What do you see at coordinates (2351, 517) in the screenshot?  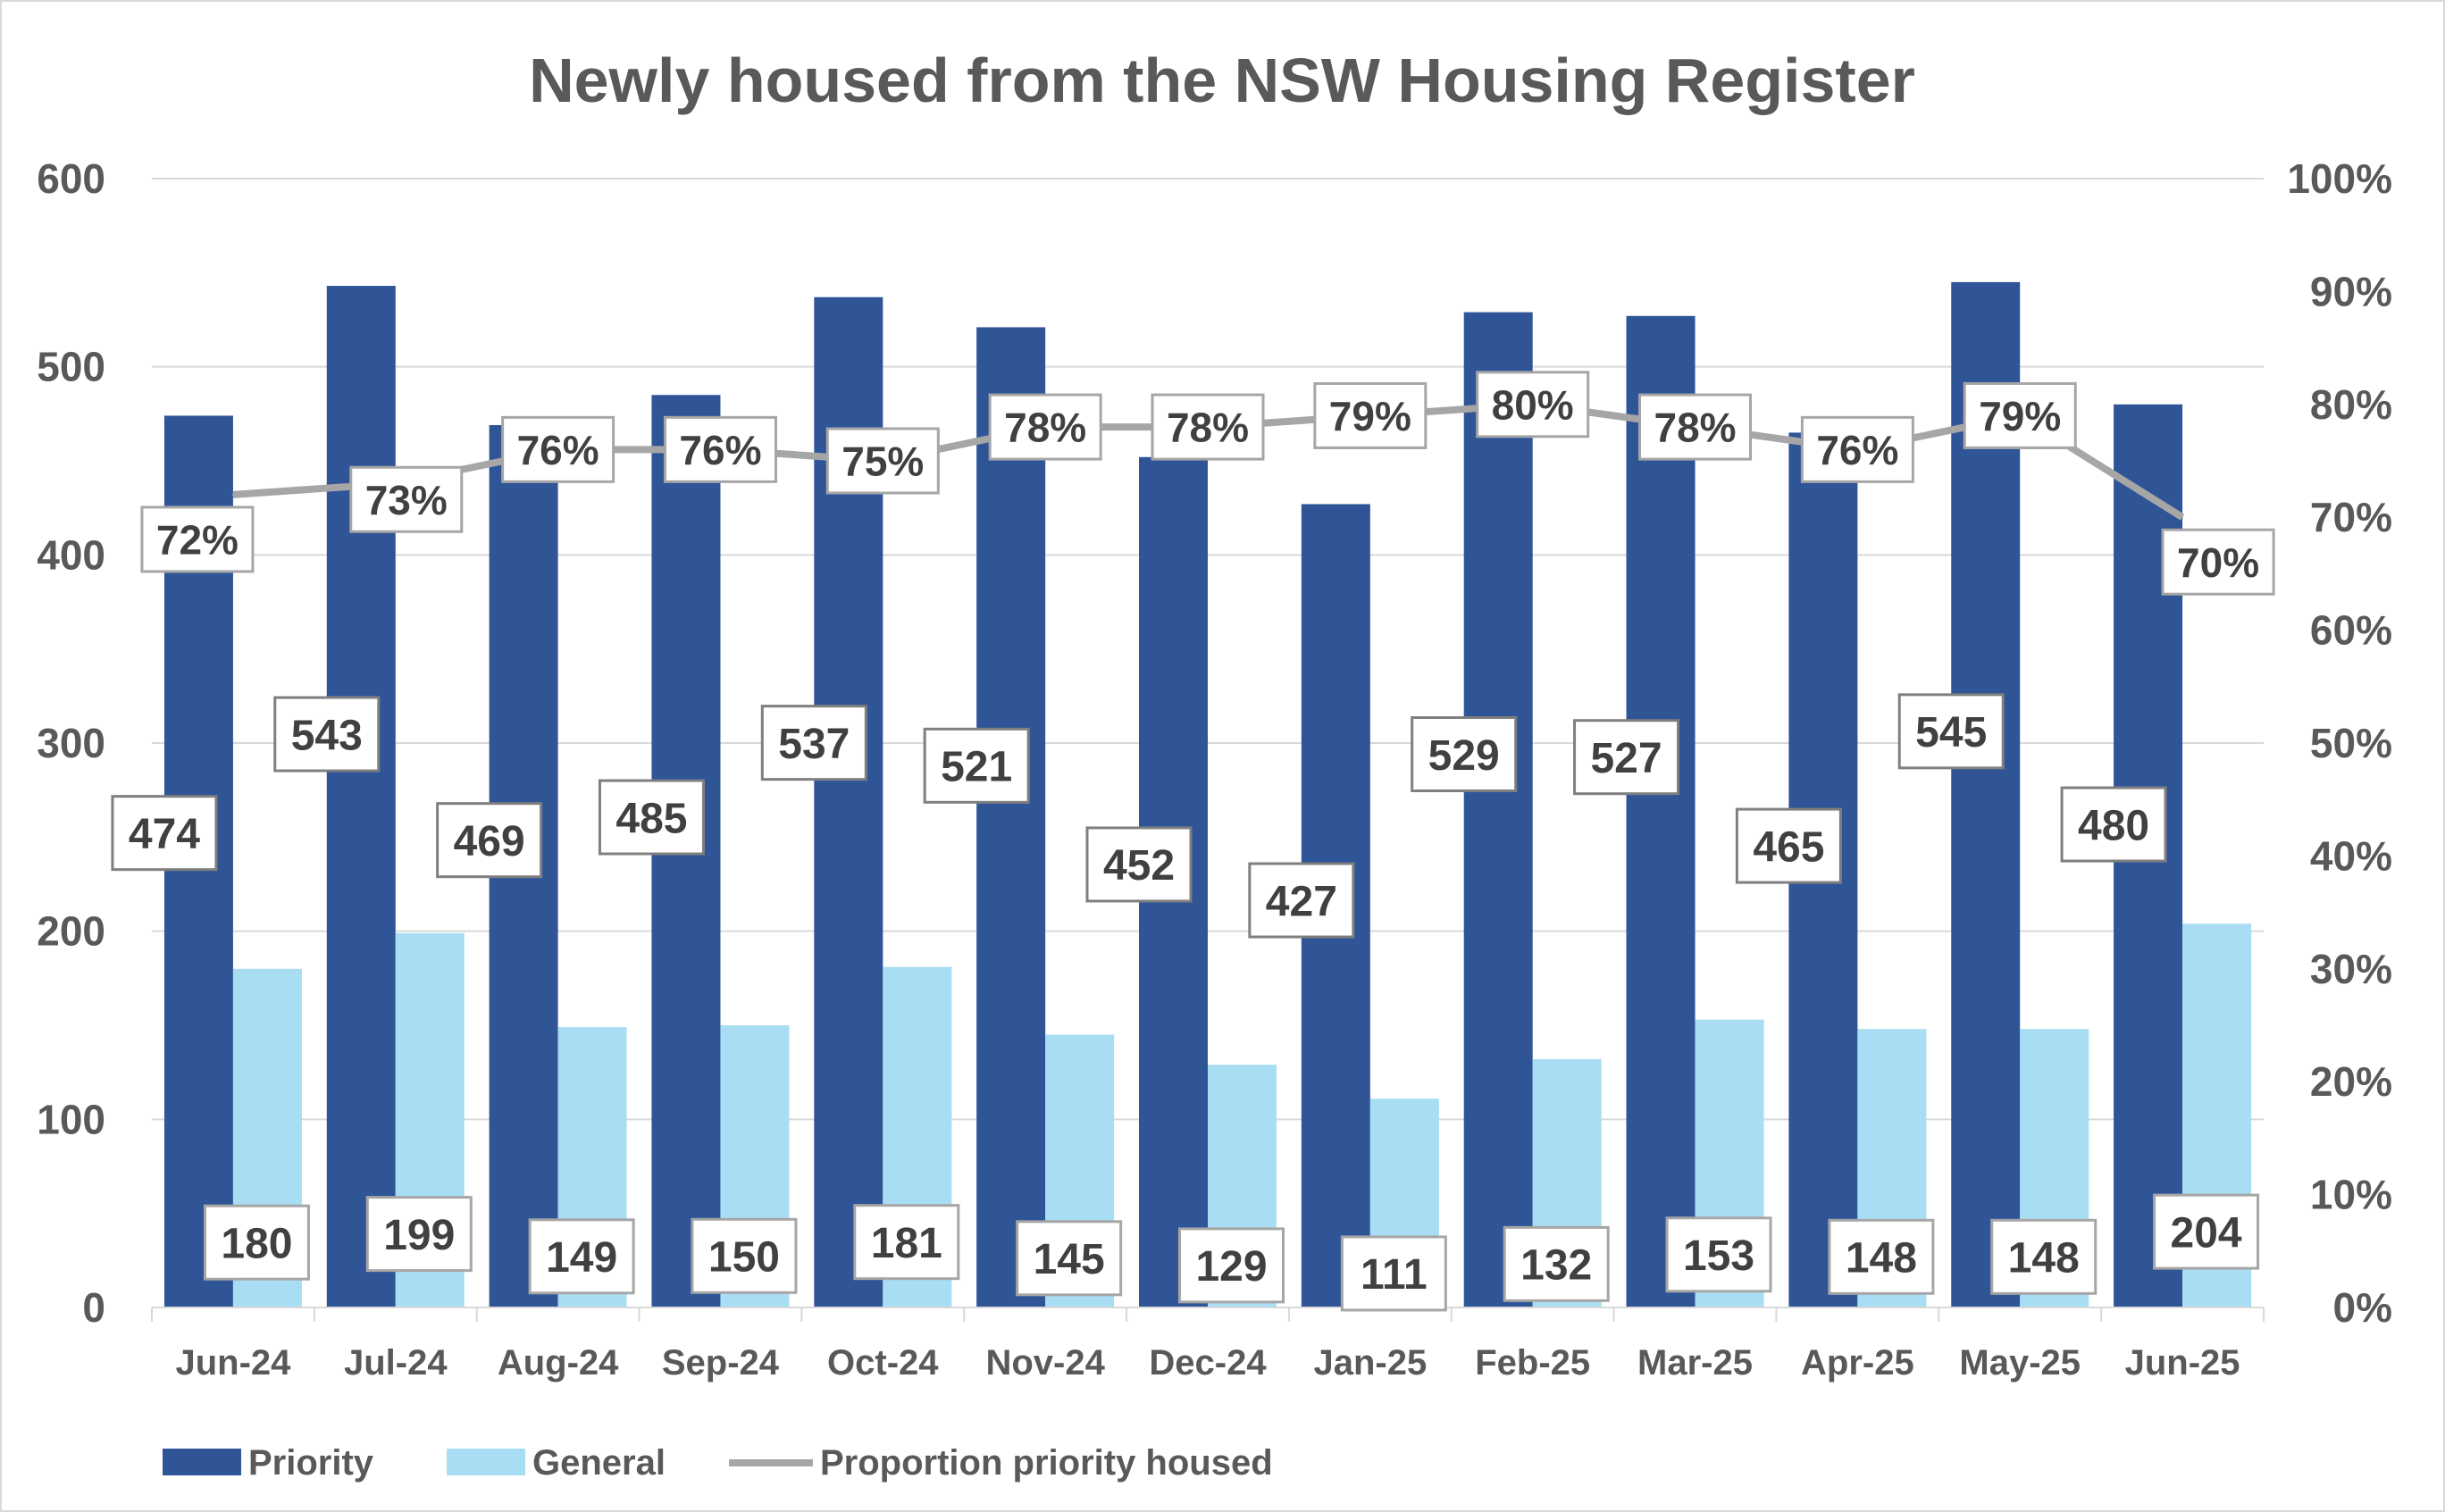 I see `right-tick-label: 70%` at bounding box center [2351, 517].